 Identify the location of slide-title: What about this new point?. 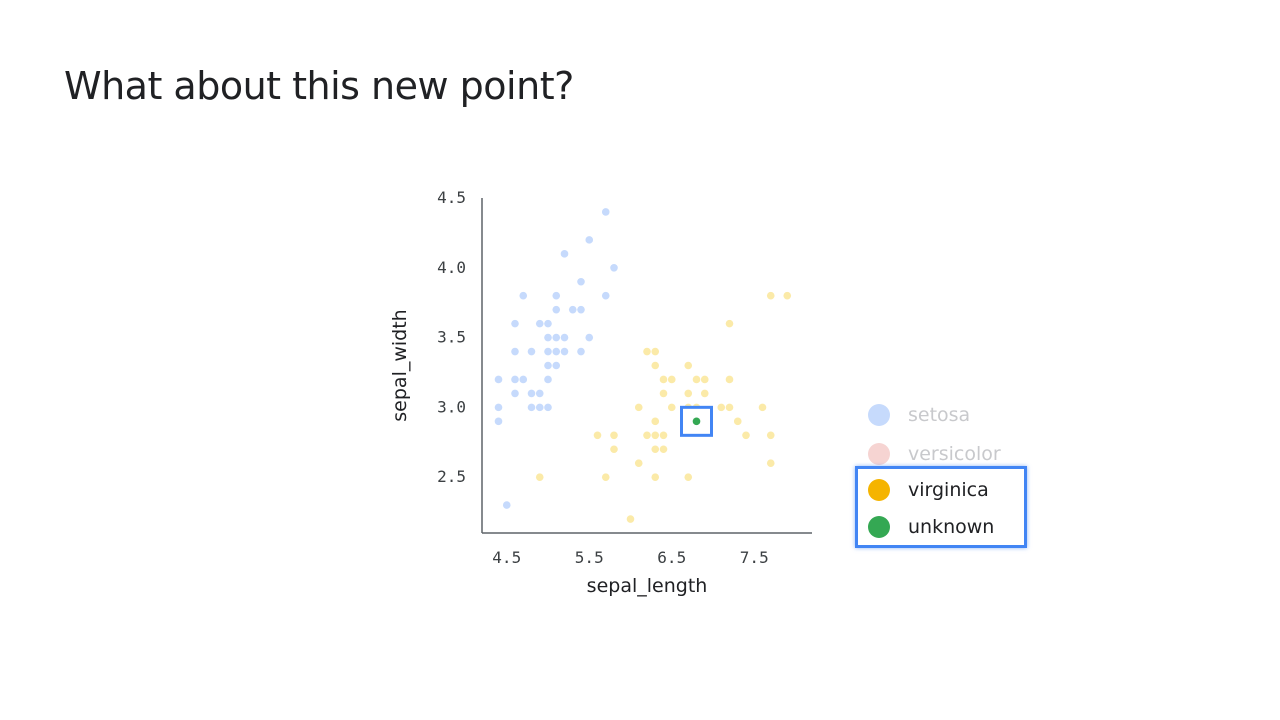
(319, 86).